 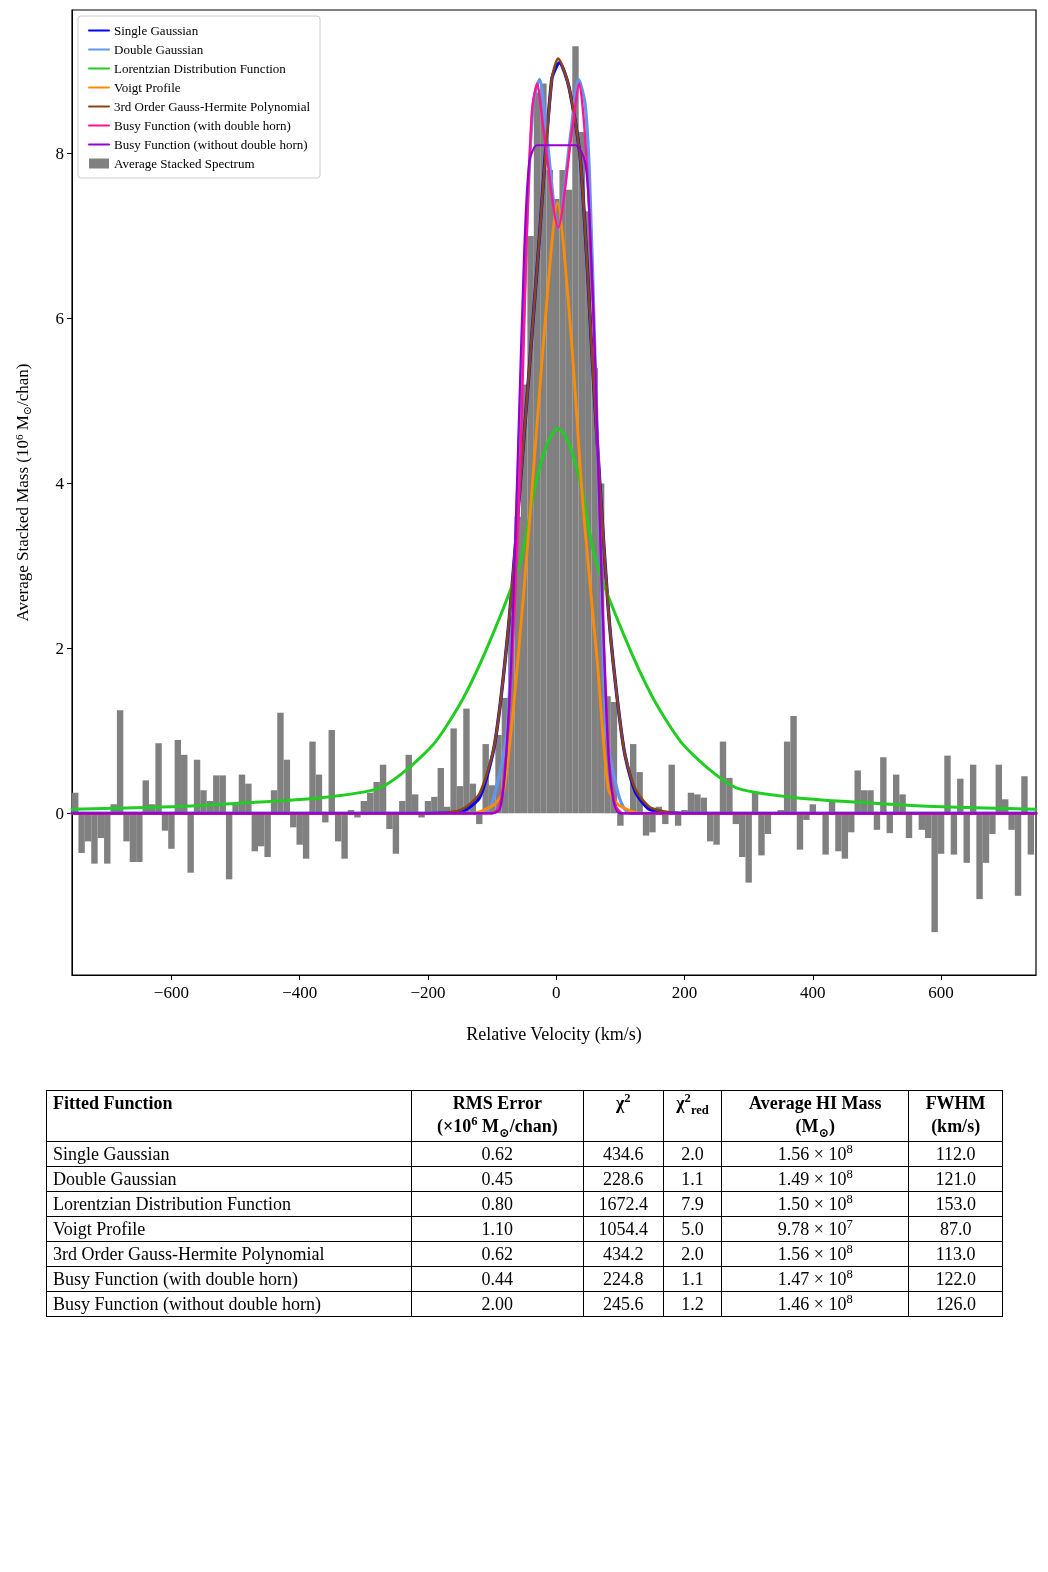 I want to click on text: RMS Error (×10$^{6}$ M$_{⊙}$/chan), so click(x=497, y=1116).